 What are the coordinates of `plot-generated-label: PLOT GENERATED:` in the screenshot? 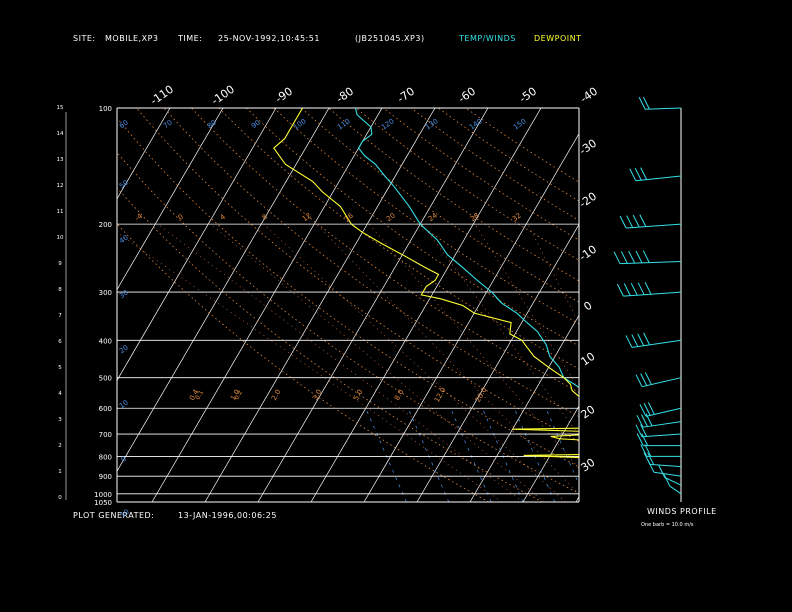 It's located at (114, 515).